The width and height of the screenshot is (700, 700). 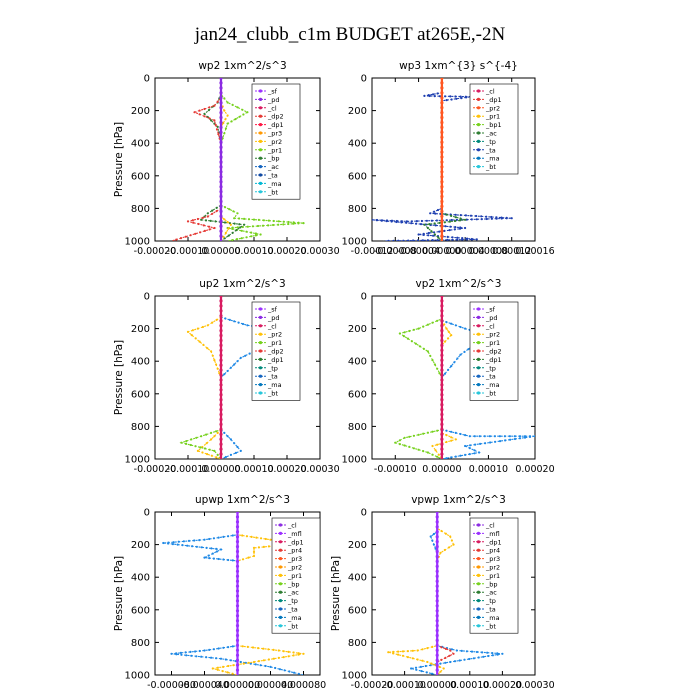 I want to click on legend-label: _ac, so click(x=491, y=593).